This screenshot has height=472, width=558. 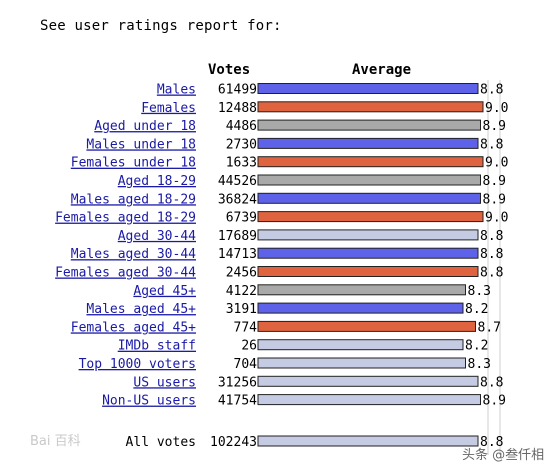 I want to click on row-11-label: Aged 45+, so click(x=164, y=291).